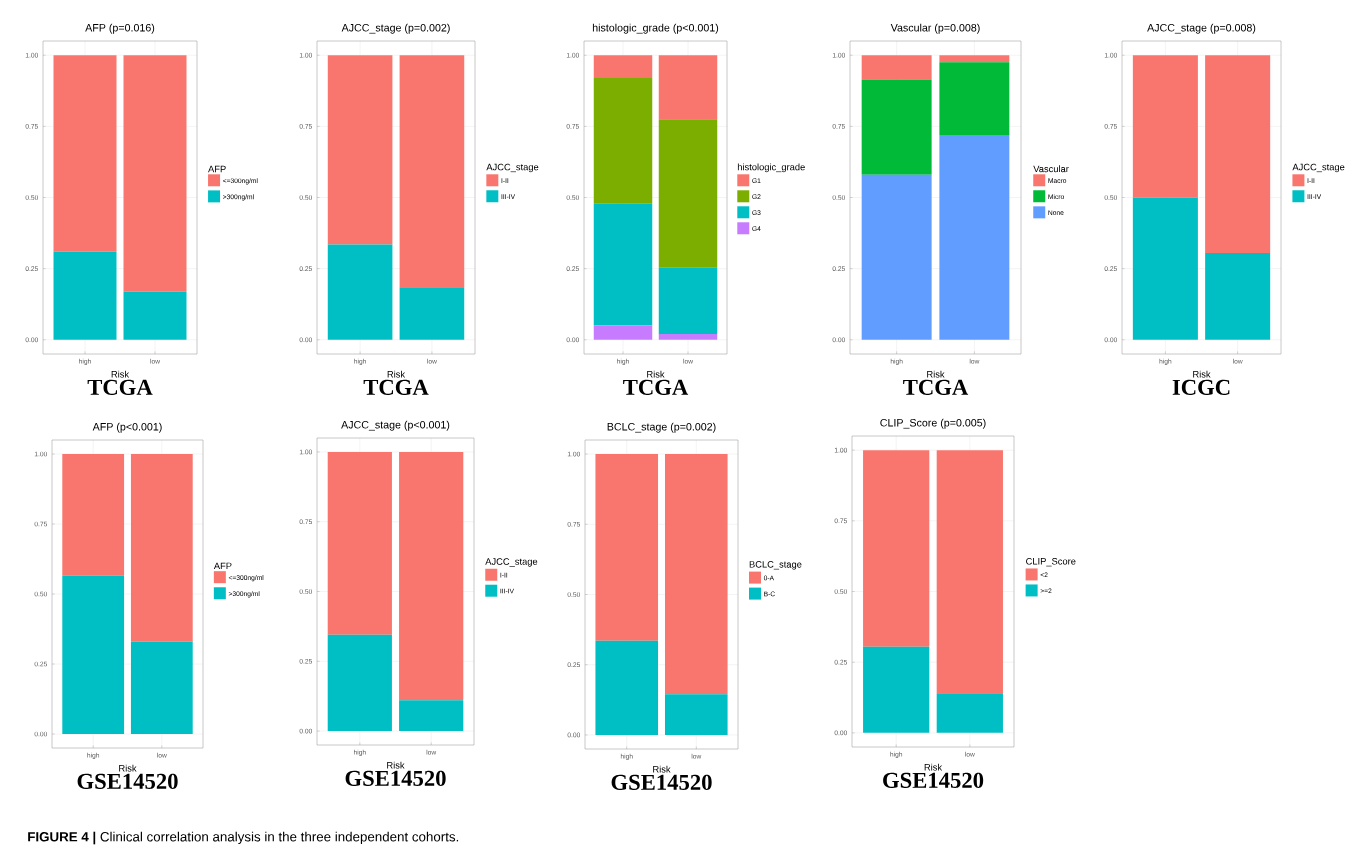 The width and height of the screenshot is (1355, 864). I want to click on chart-title: BCLC_stage (p=0.002), so click(661, 427).